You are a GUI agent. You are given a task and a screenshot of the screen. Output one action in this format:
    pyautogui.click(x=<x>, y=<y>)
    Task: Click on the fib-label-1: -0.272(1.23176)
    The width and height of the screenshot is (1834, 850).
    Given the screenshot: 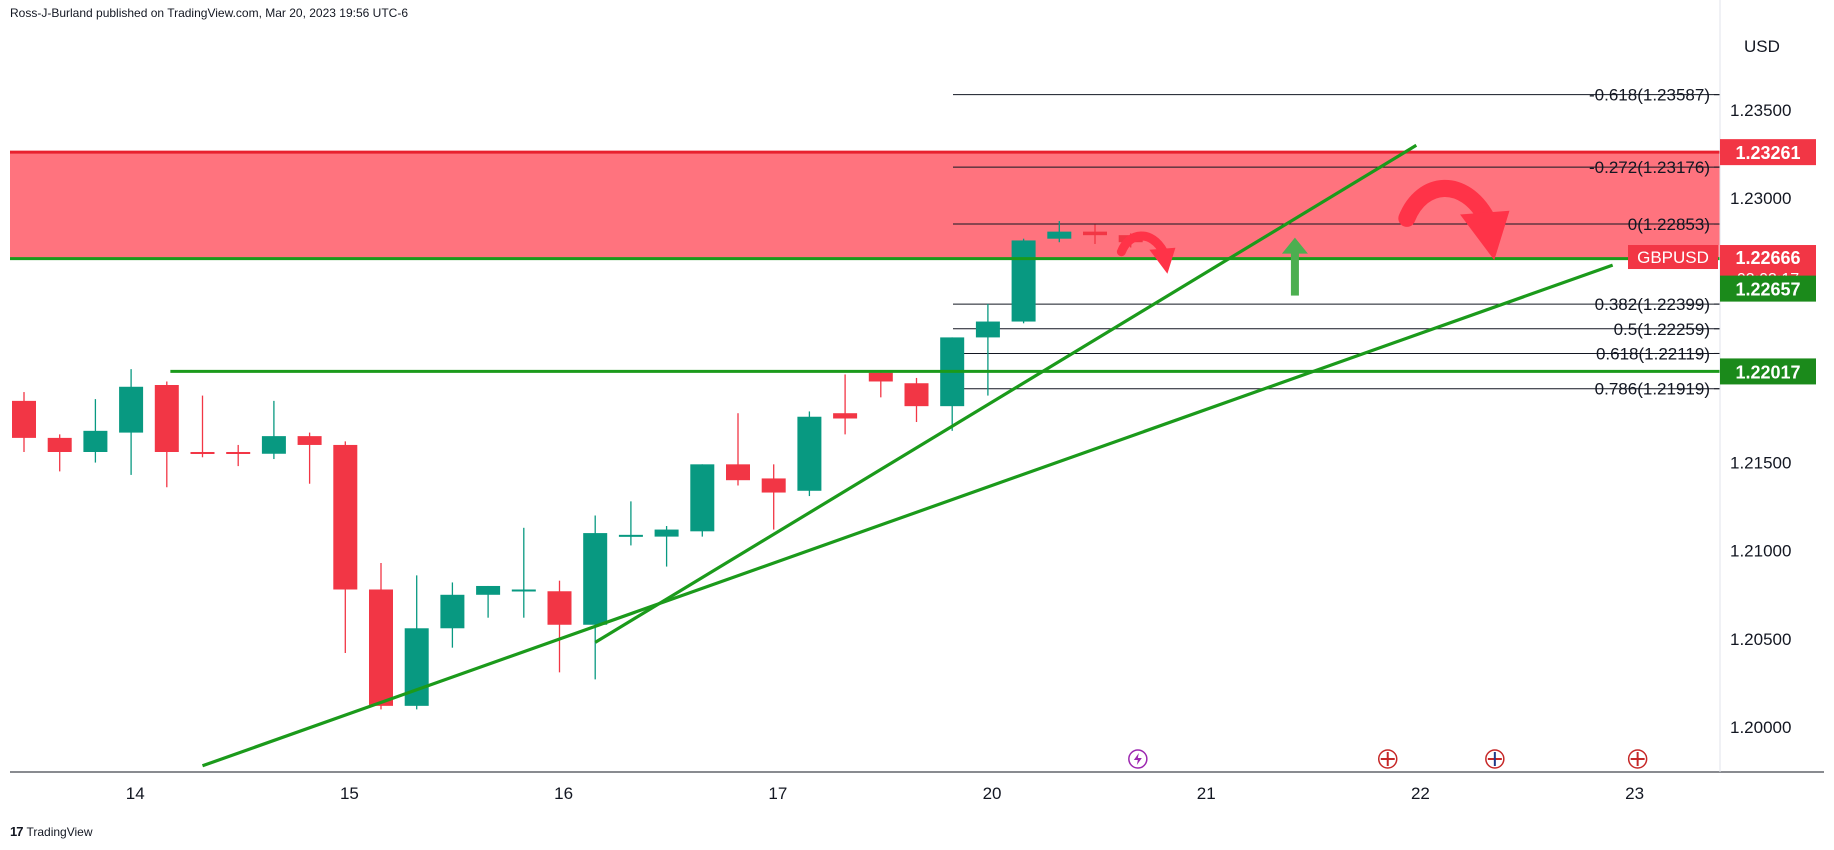 What is the action you would take?
    pyautogui.click(x=1649, y=167)
    